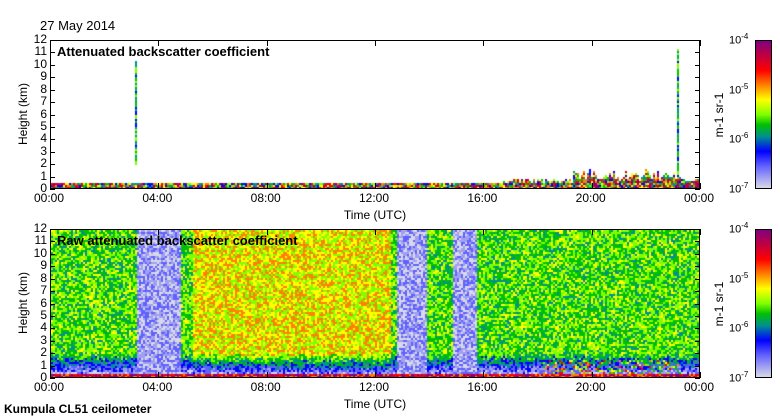 This screenshot has width=780, height=420. I want to click on colorbar-tick-label: 10⁻⁷, so click(739, 377).